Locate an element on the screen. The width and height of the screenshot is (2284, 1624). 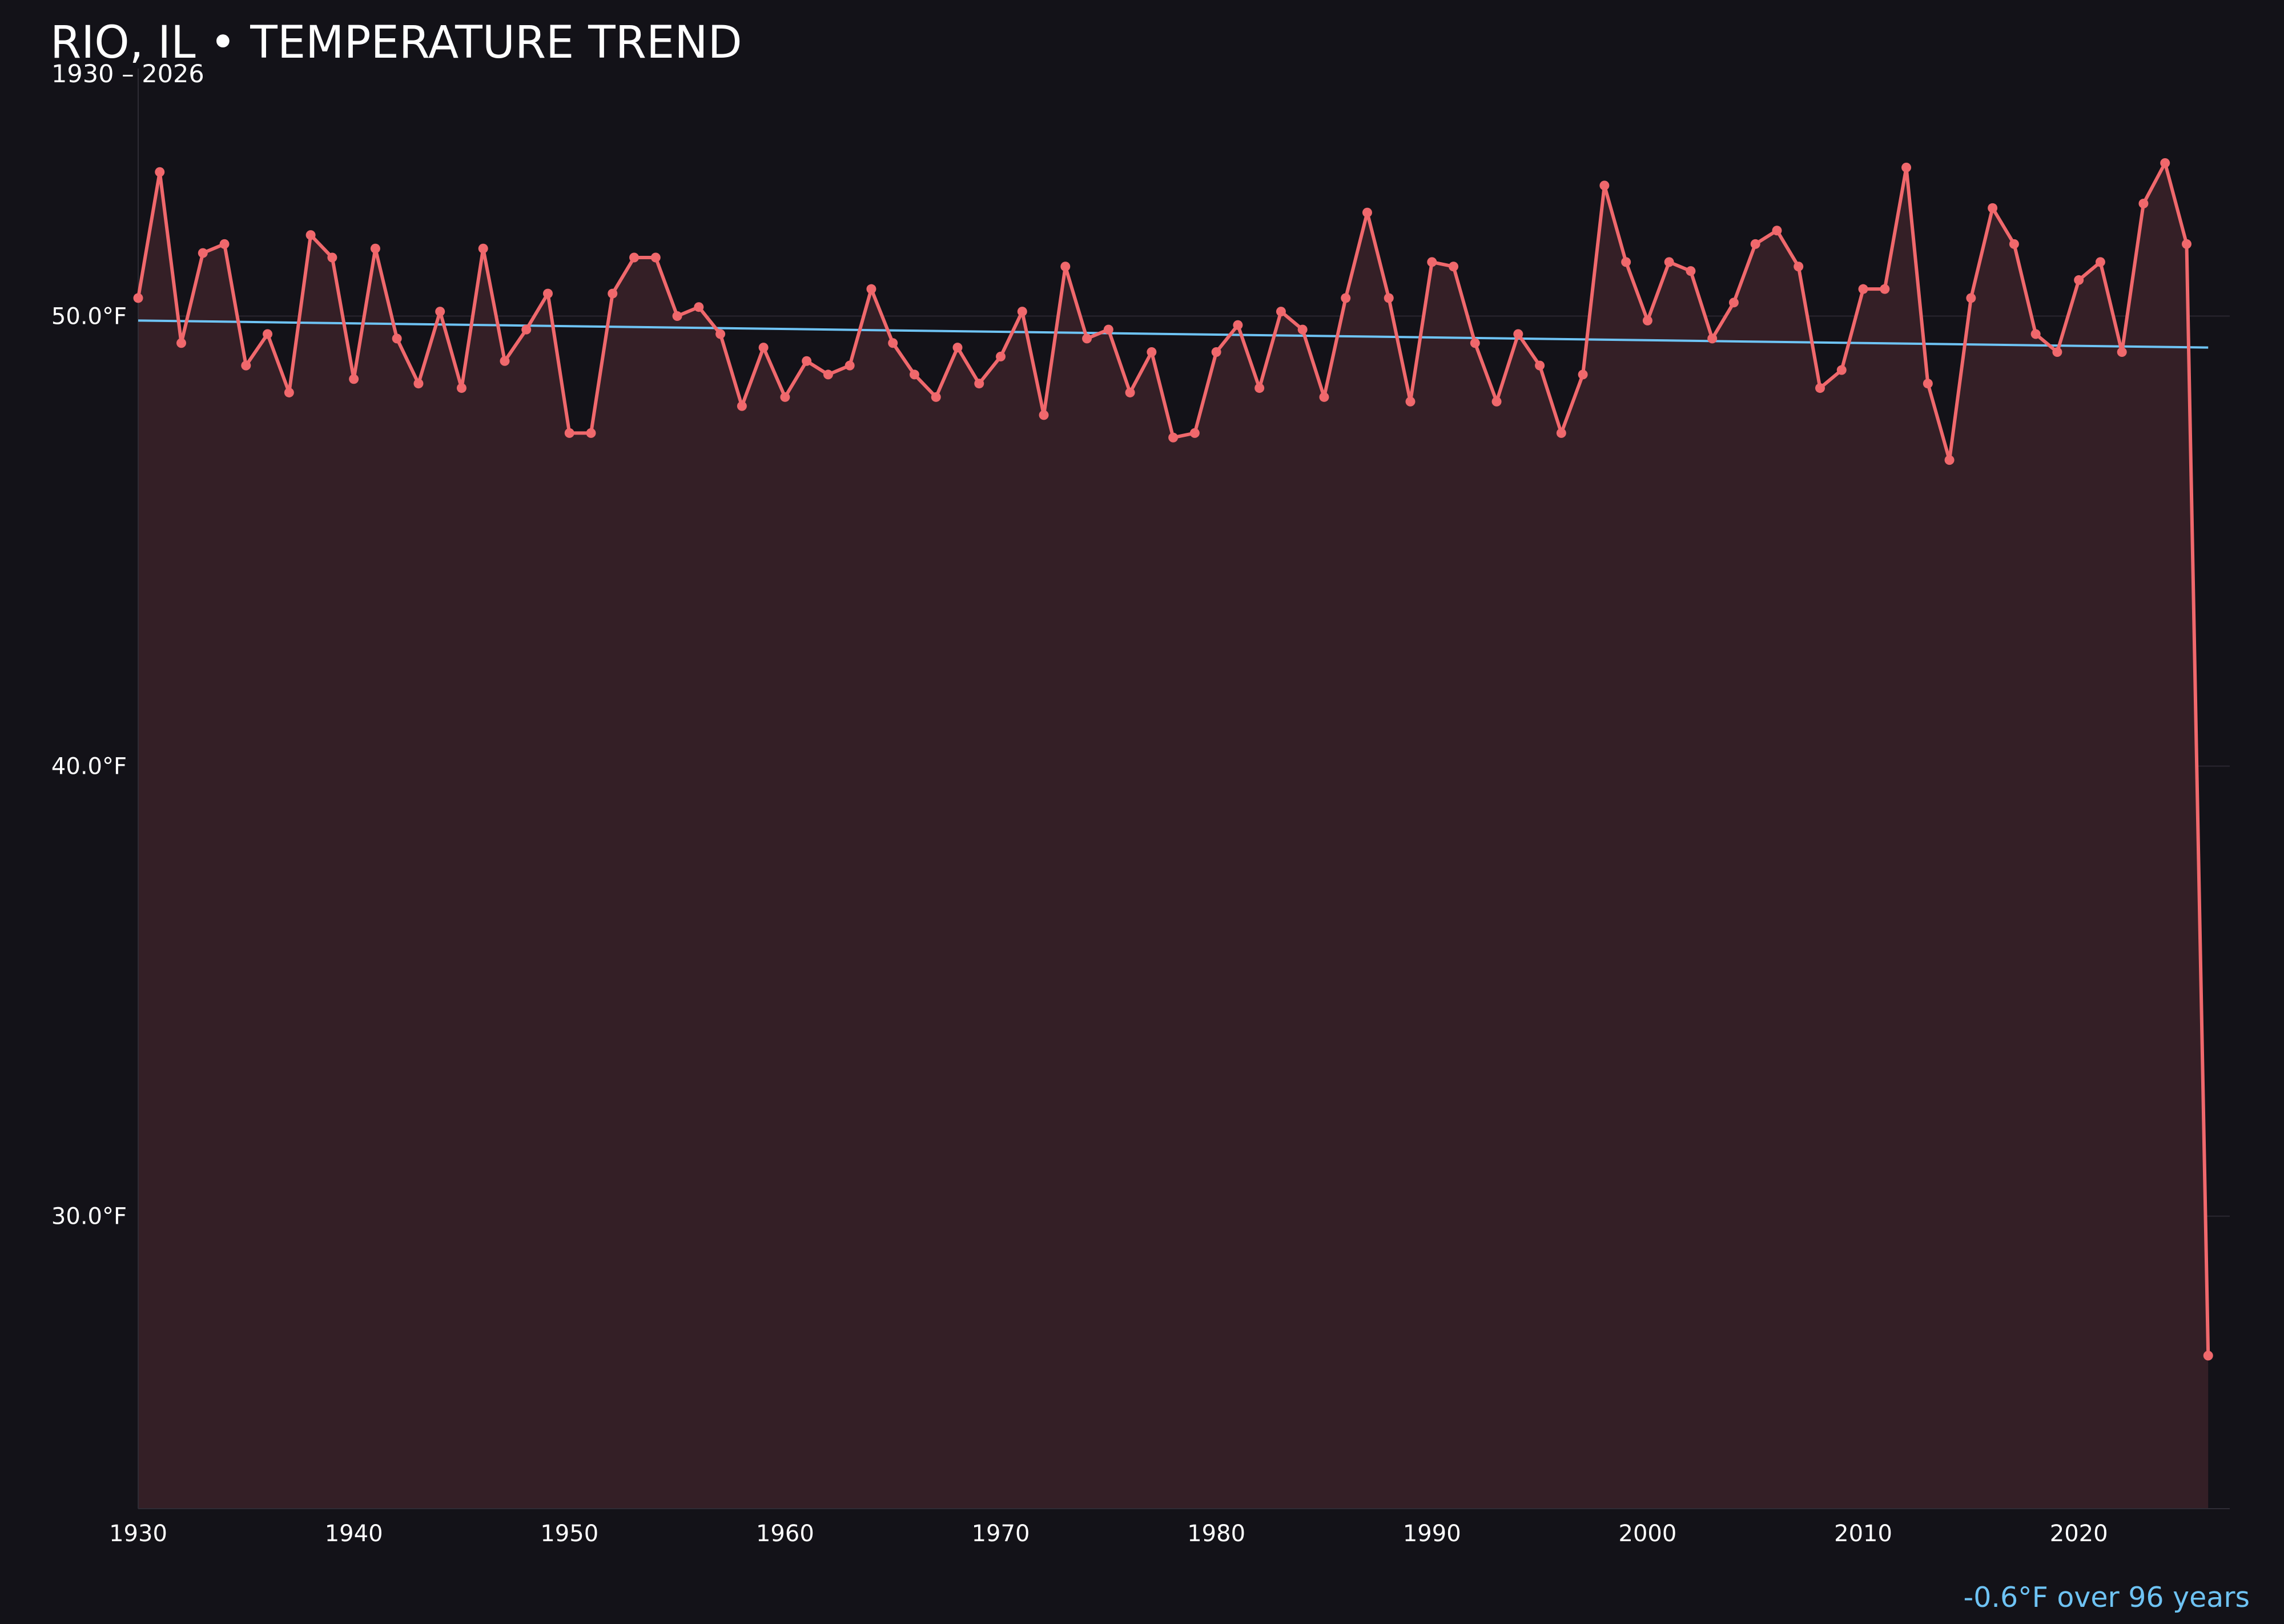
chart-subtitle: 1930 – 2026 is located at coordinates (127, 74).